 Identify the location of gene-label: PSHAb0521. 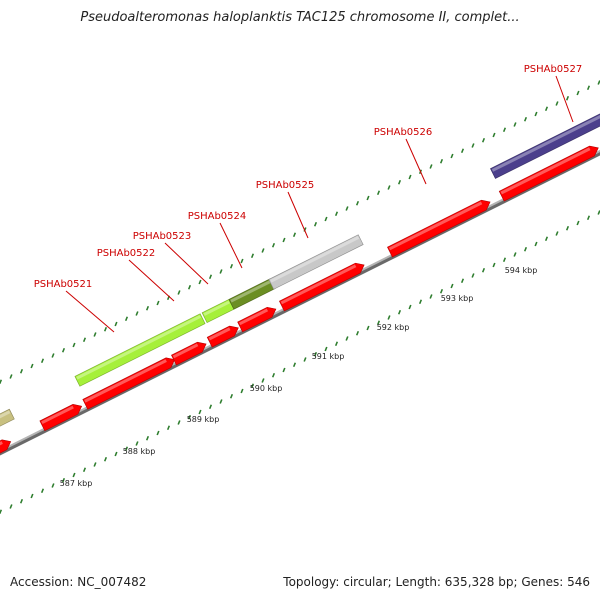
(63, 284).